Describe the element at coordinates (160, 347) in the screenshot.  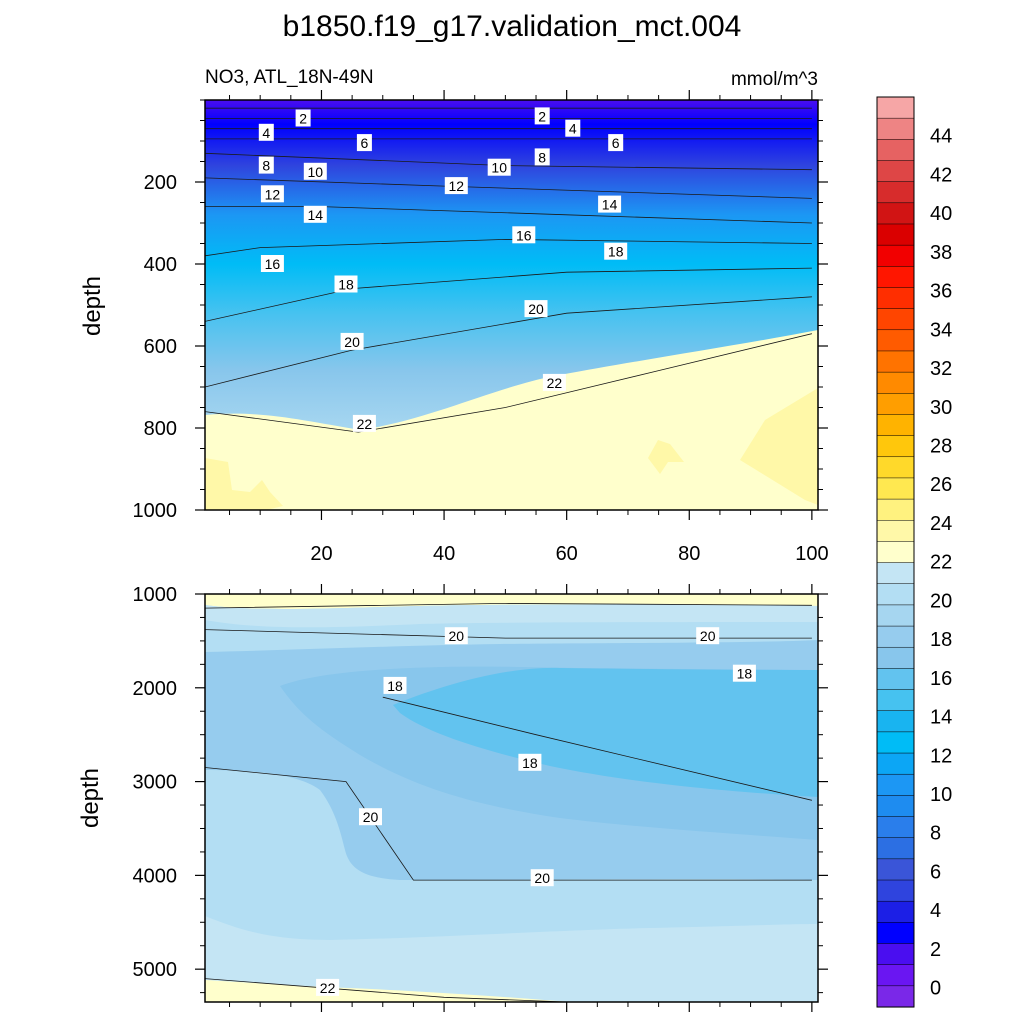
I see `y-tick-label: 600` at that location.